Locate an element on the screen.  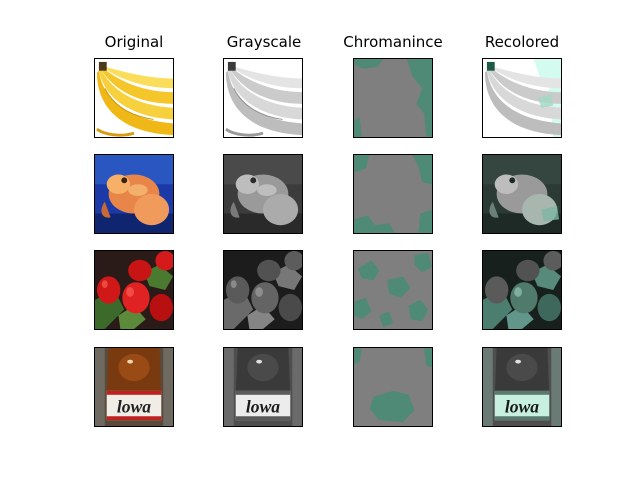
recolored-bottle-image: lowa is located at coordinates (522, 387).